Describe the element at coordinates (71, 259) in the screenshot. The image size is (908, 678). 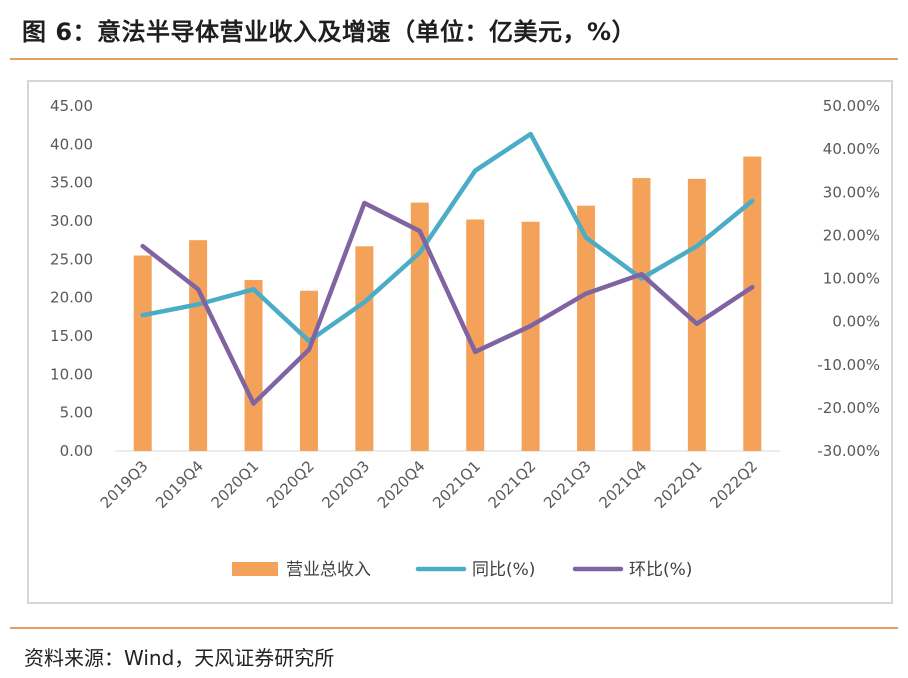
I see `left-tick-label: 25.00` at that location.